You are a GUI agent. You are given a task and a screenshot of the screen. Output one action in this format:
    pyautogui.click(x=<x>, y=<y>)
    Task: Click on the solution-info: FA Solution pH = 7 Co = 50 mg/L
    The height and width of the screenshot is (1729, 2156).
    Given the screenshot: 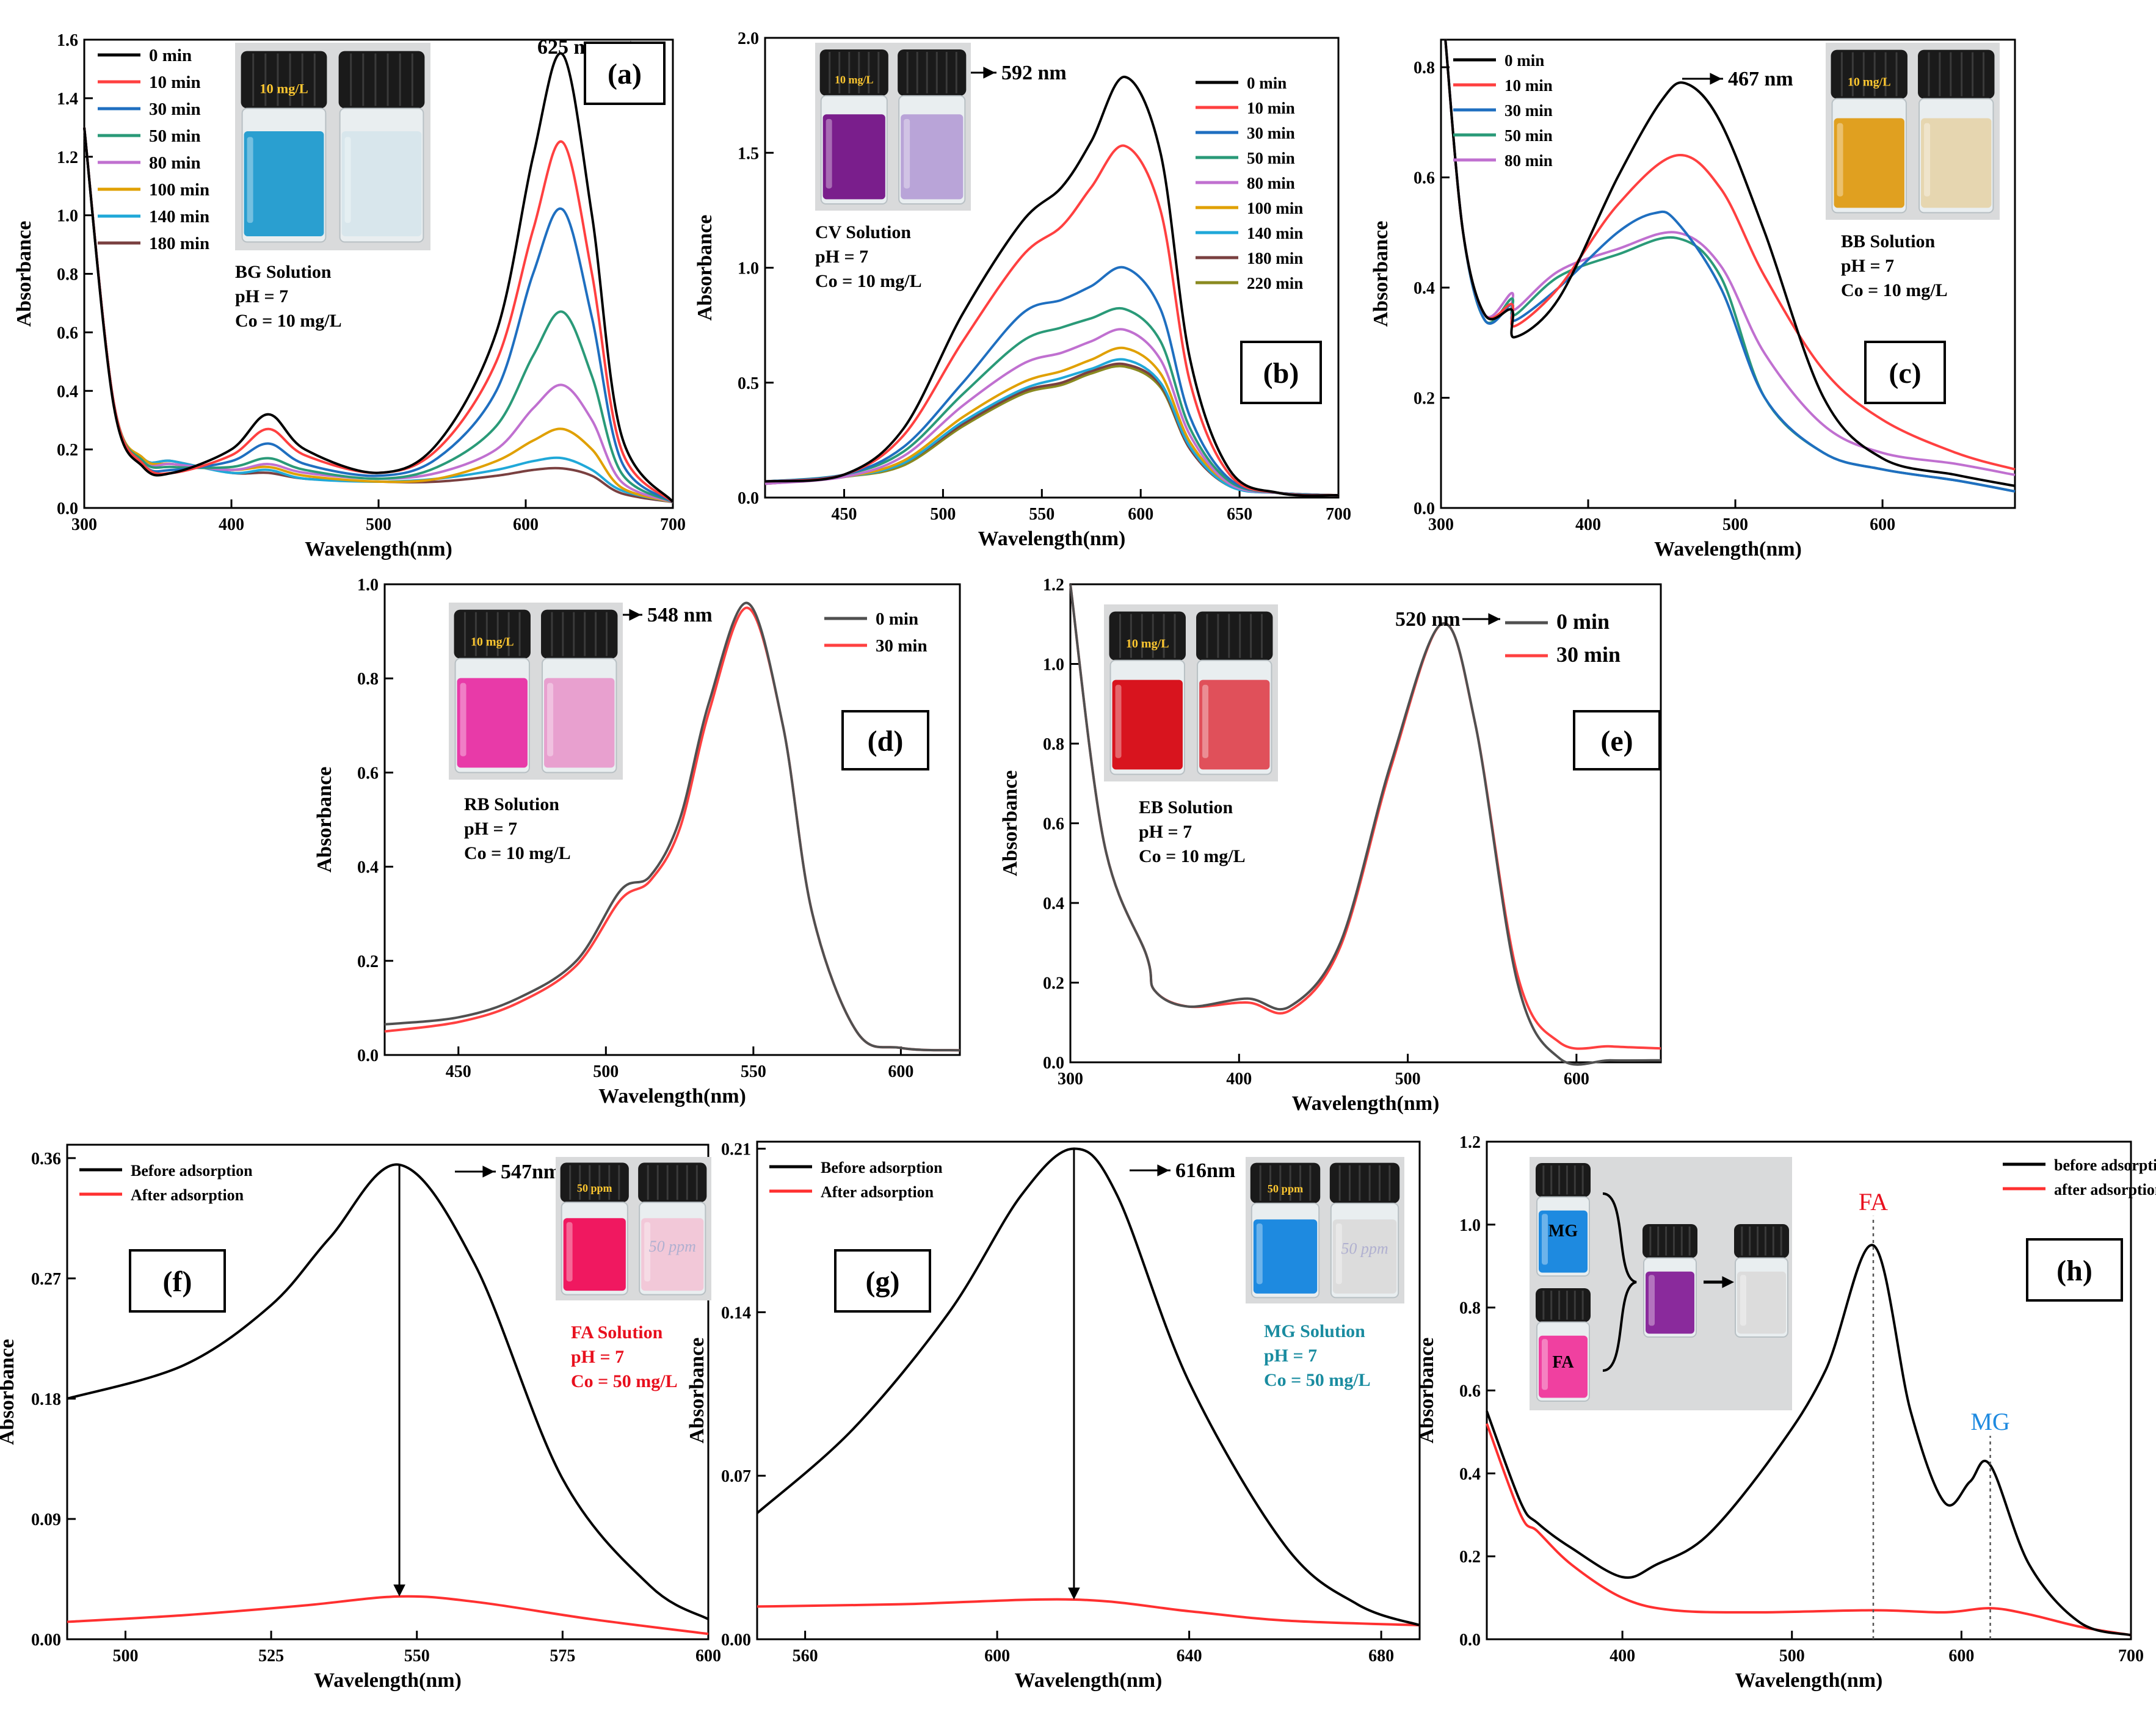 What is the action you would take?
    pyautogui.click(x=624, y=1356)
    